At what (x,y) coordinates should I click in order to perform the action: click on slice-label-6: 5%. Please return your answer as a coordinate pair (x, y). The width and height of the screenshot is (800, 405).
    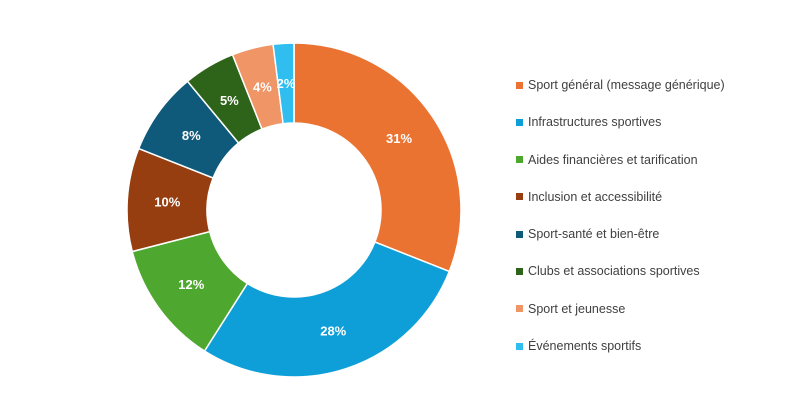
    Looking at the image, I should click on (229, 100).